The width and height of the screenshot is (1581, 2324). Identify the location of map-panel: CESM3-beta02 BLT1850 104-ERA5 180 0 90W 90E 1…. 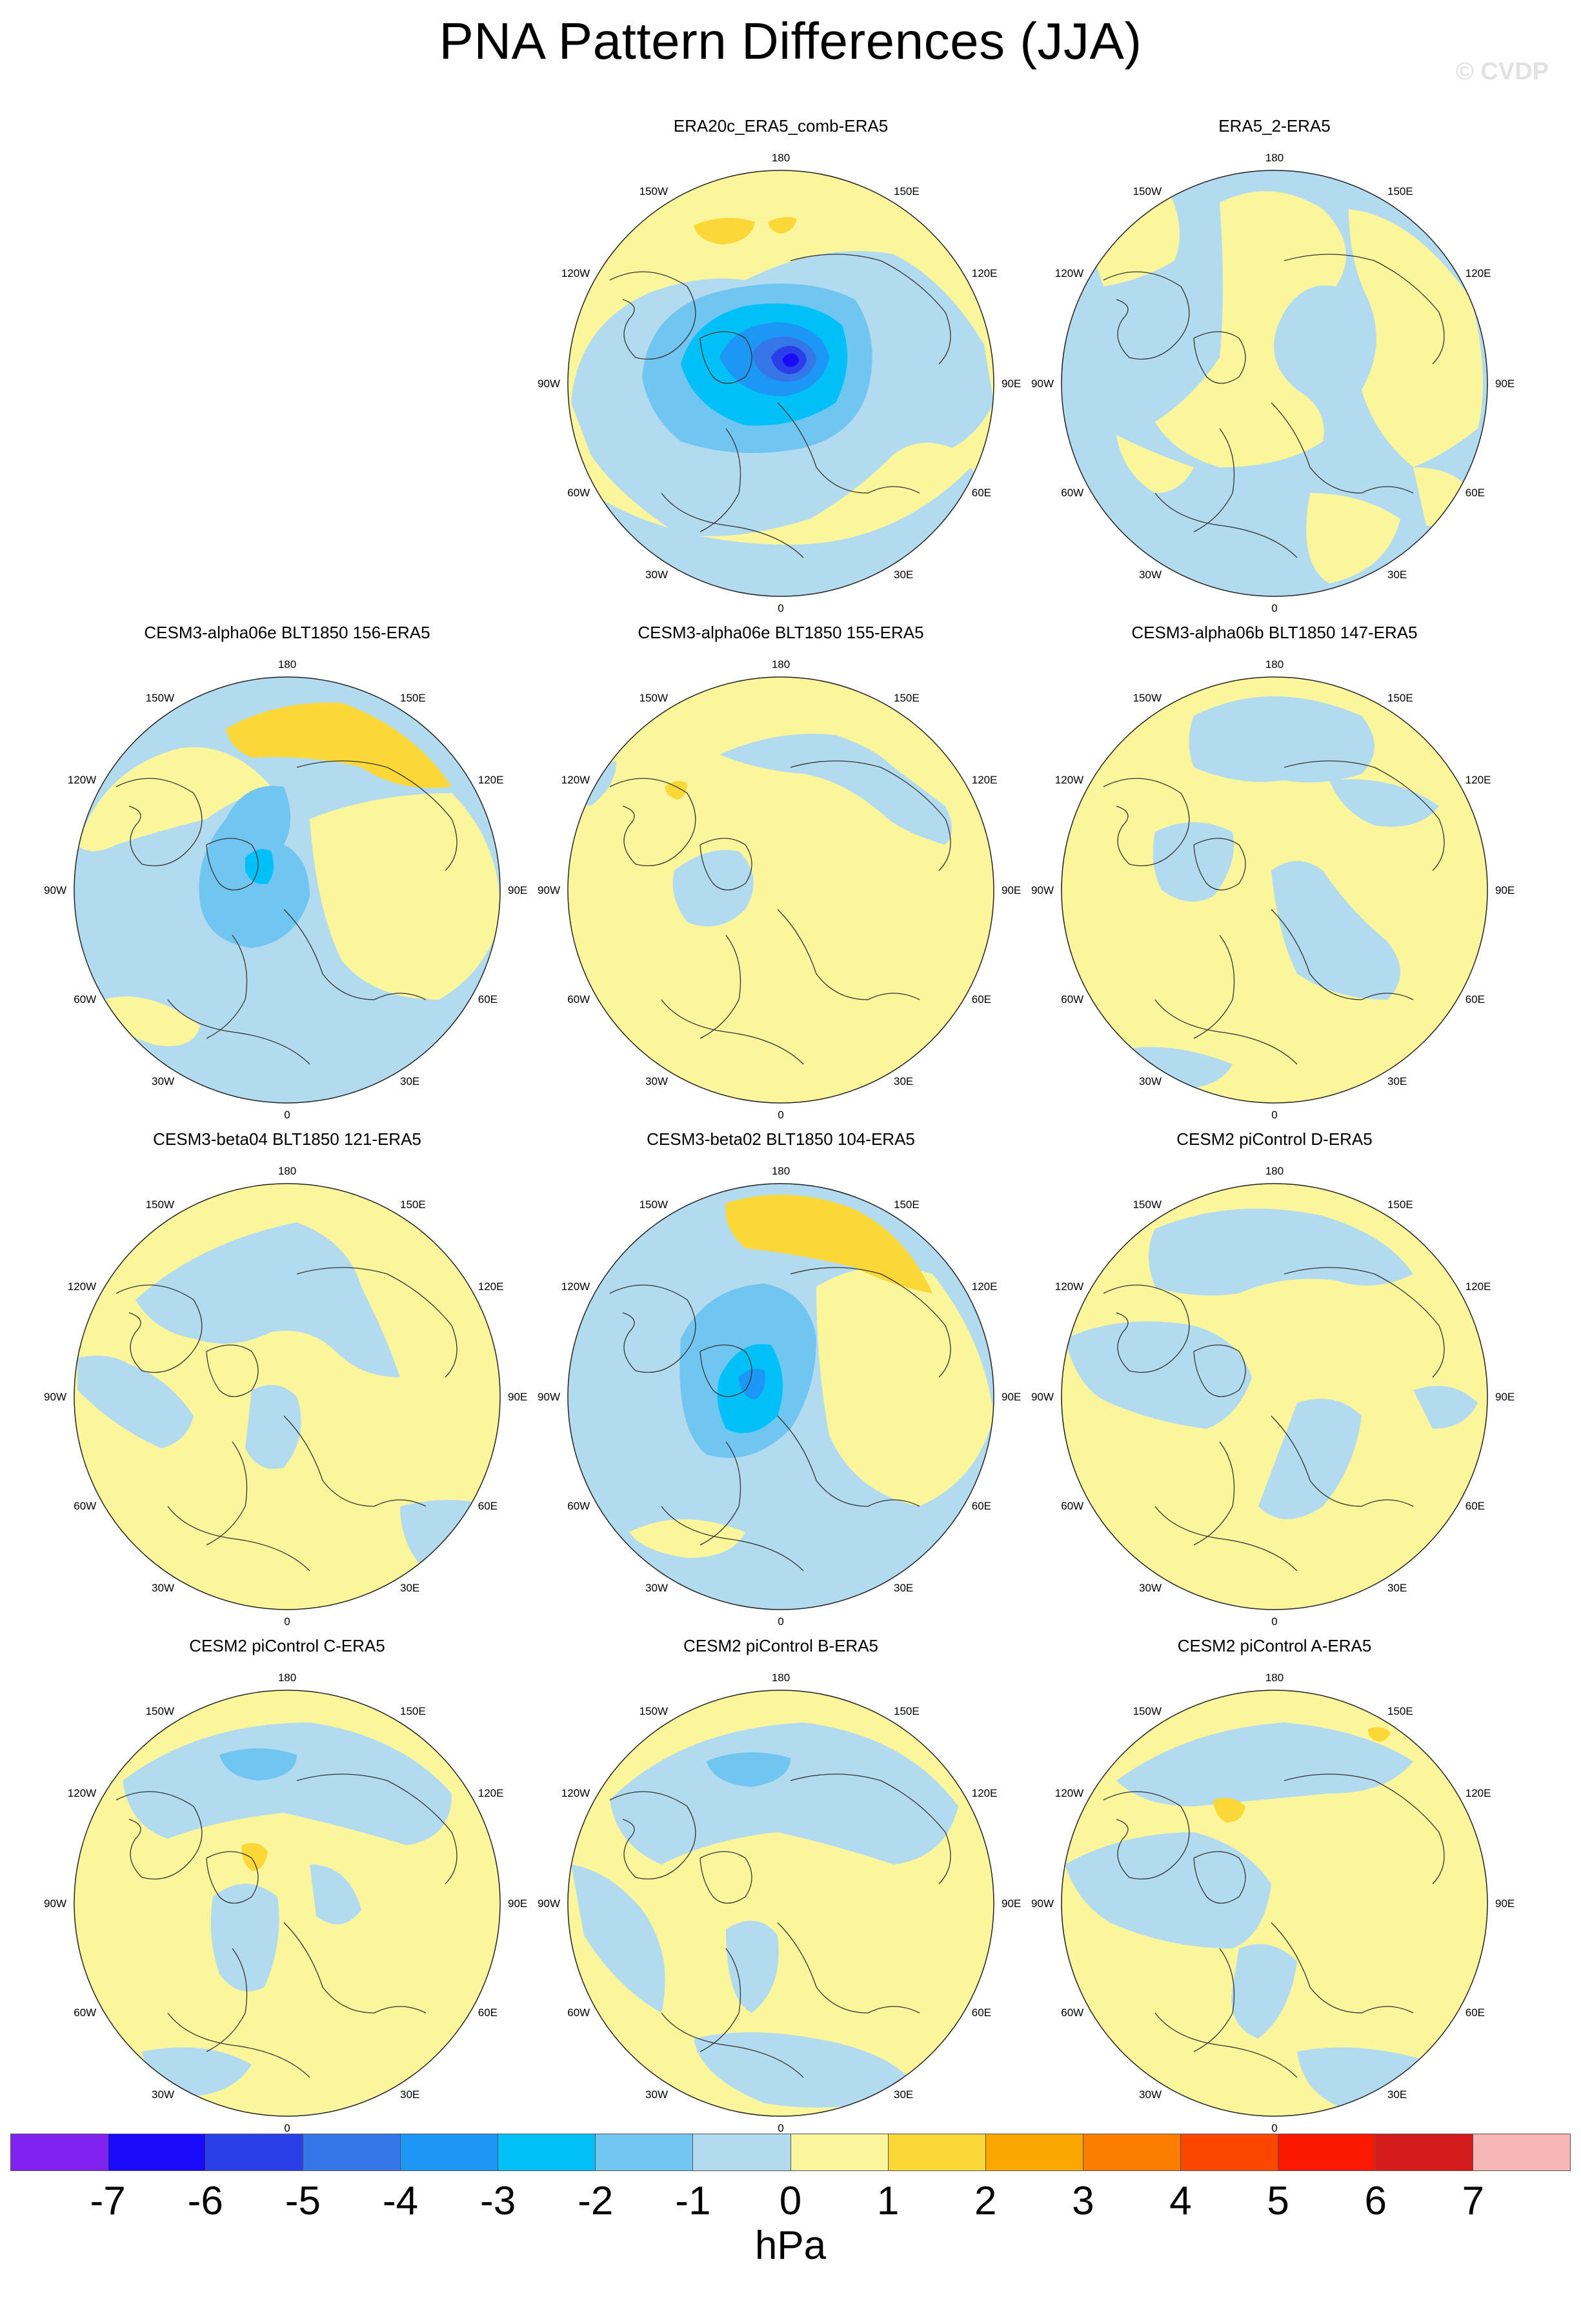
(780, 1384).